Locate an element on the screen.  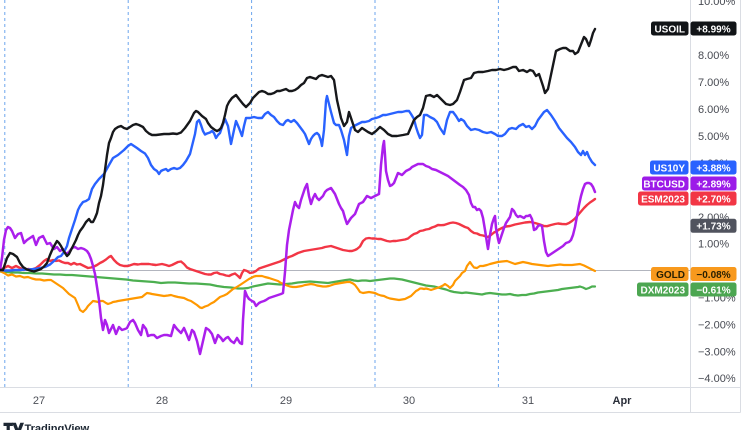
svg-text: +1.73% is located at coordinates (713, 227).